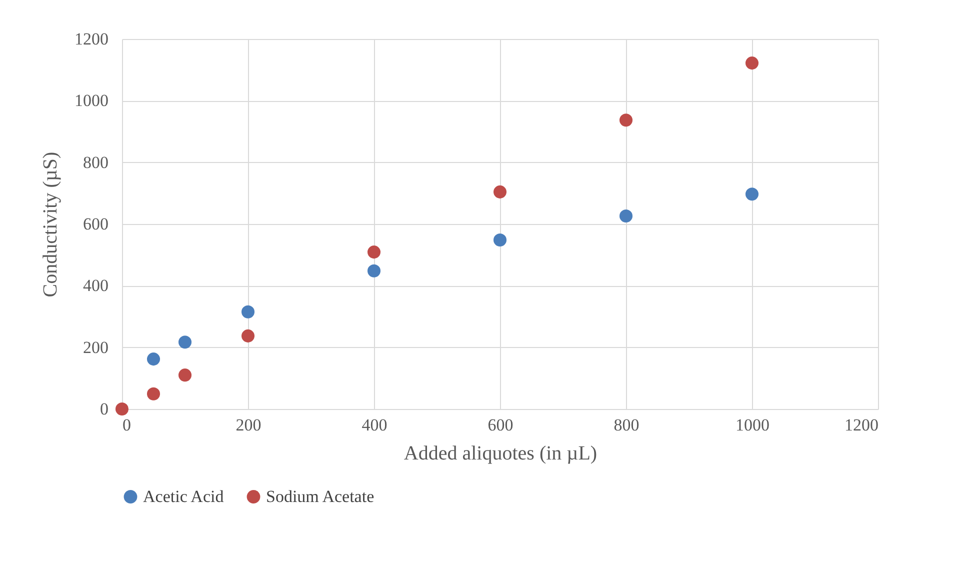 The image size is (961, 580). What do you see at coordinates (95, 224) in the screenshot?
I see `y-tick-label: 600` at bounding box center [95, 224].